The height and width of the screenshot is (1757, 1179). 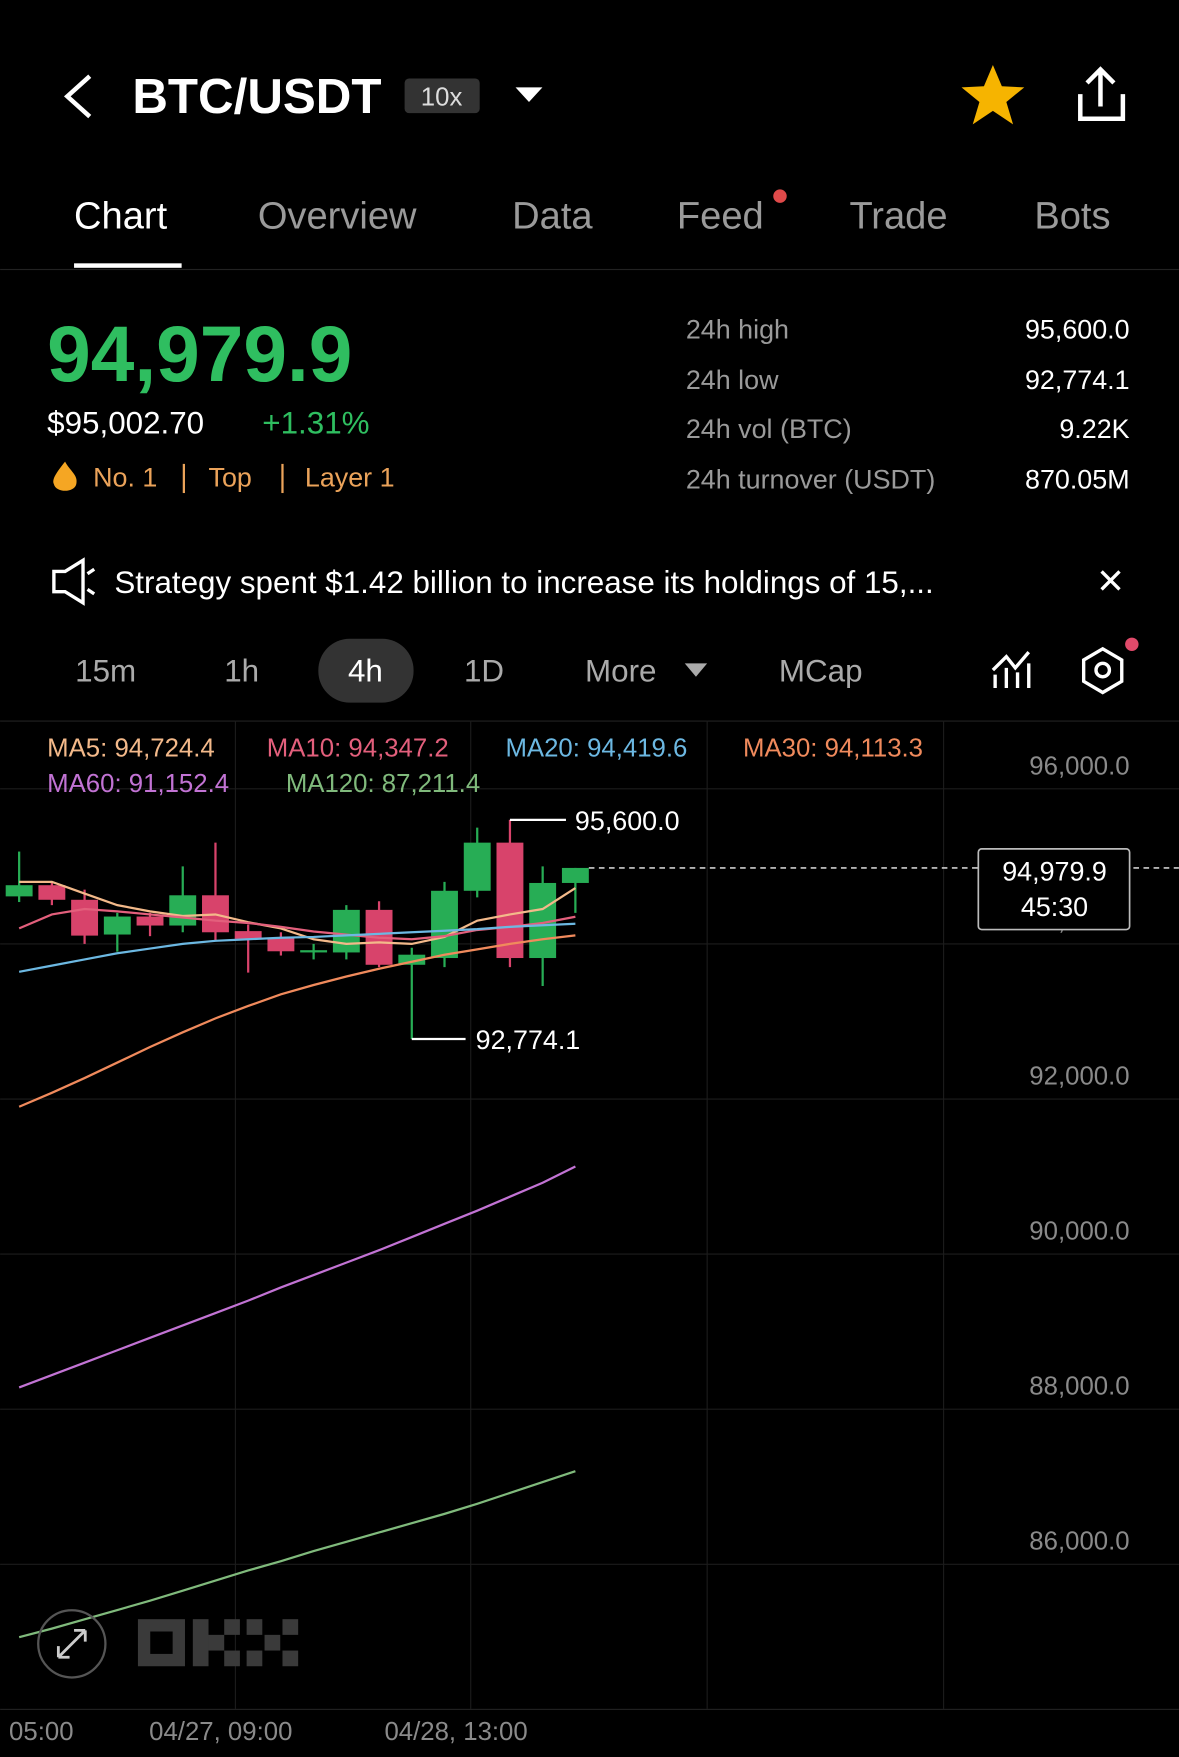 I want to click on interval: 1D, so click(x=484, y=670).